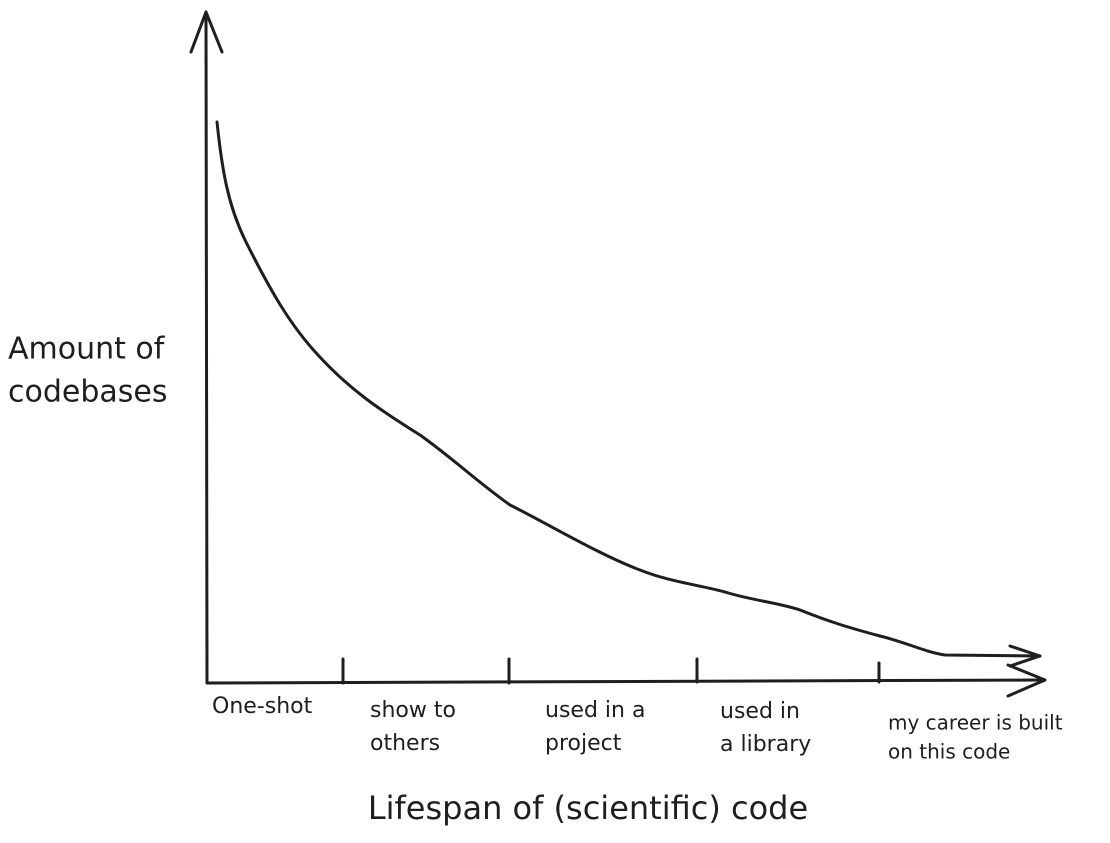 Image resolution: width=1110 pixels, height=843 pixels. What do you see at coordinates (765, 744) in the screenshot?
I see `stage-label: a library` at bounding box center [765, 744].